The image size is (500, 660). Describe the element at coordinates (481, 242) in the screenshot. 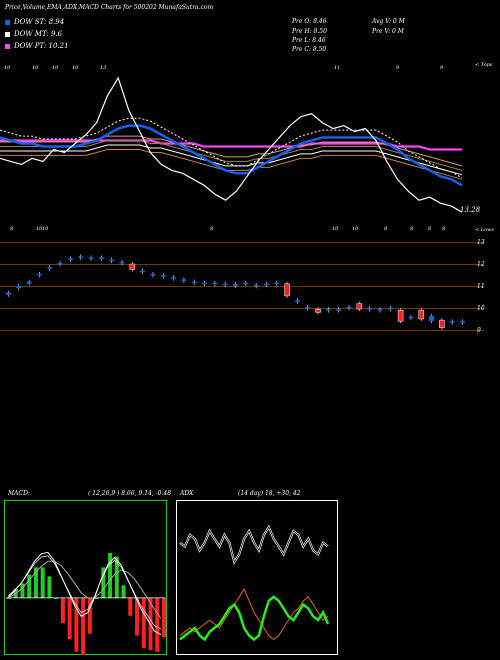

I see `price-level-label: 13` at that location.